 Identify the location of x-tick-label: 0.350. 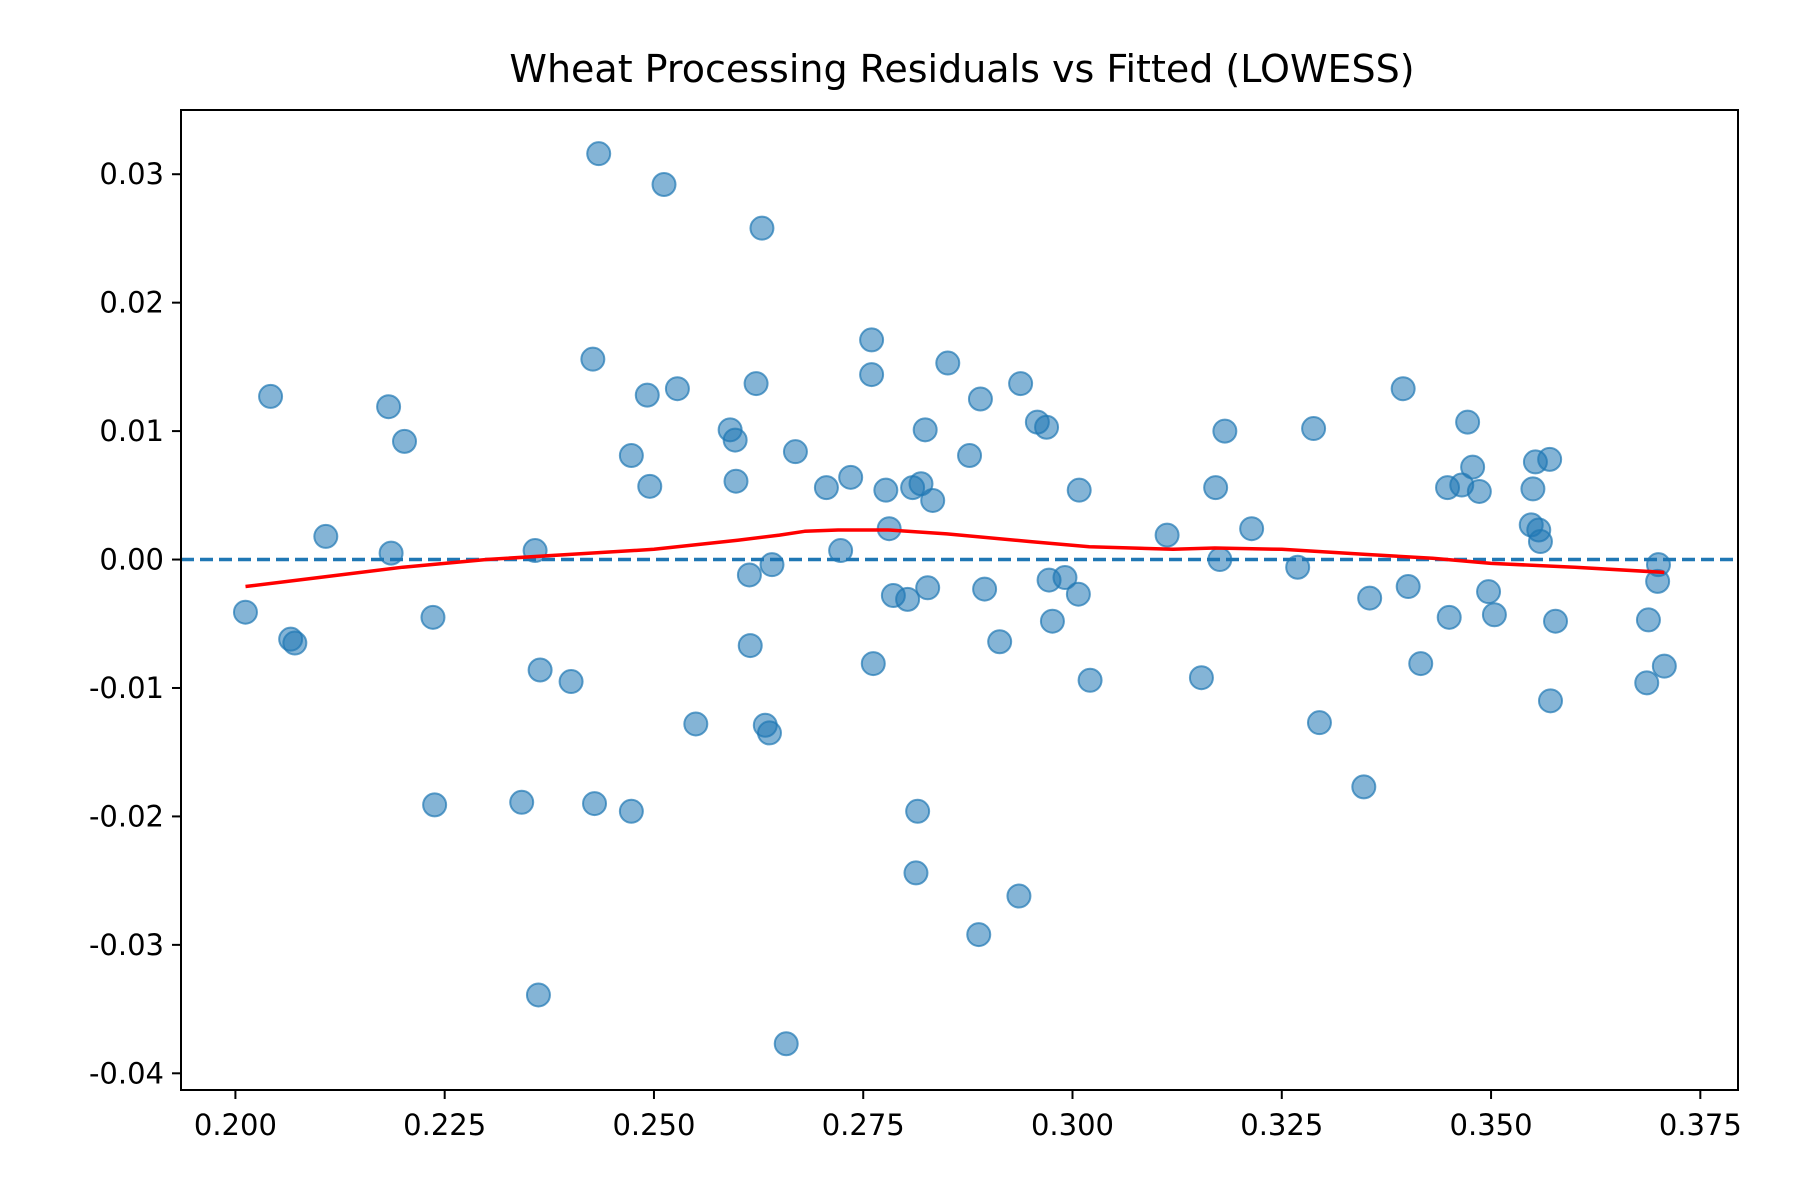
(1491, 1125).